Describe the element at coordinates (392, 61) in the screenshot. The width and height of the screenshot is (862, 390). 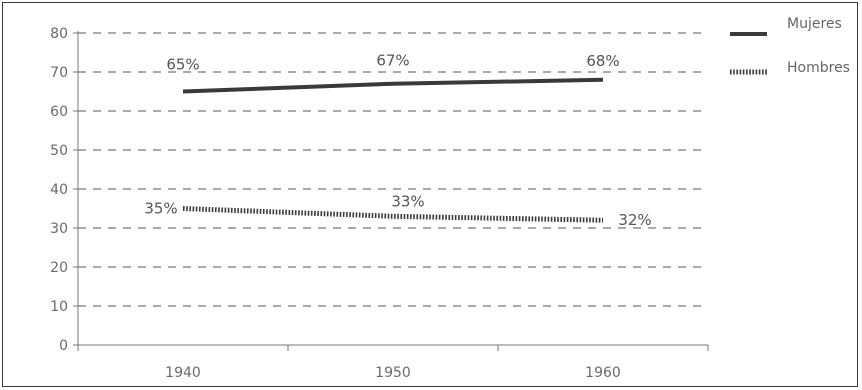
I see `data-label-mujeres-1950: 67%` at that location.